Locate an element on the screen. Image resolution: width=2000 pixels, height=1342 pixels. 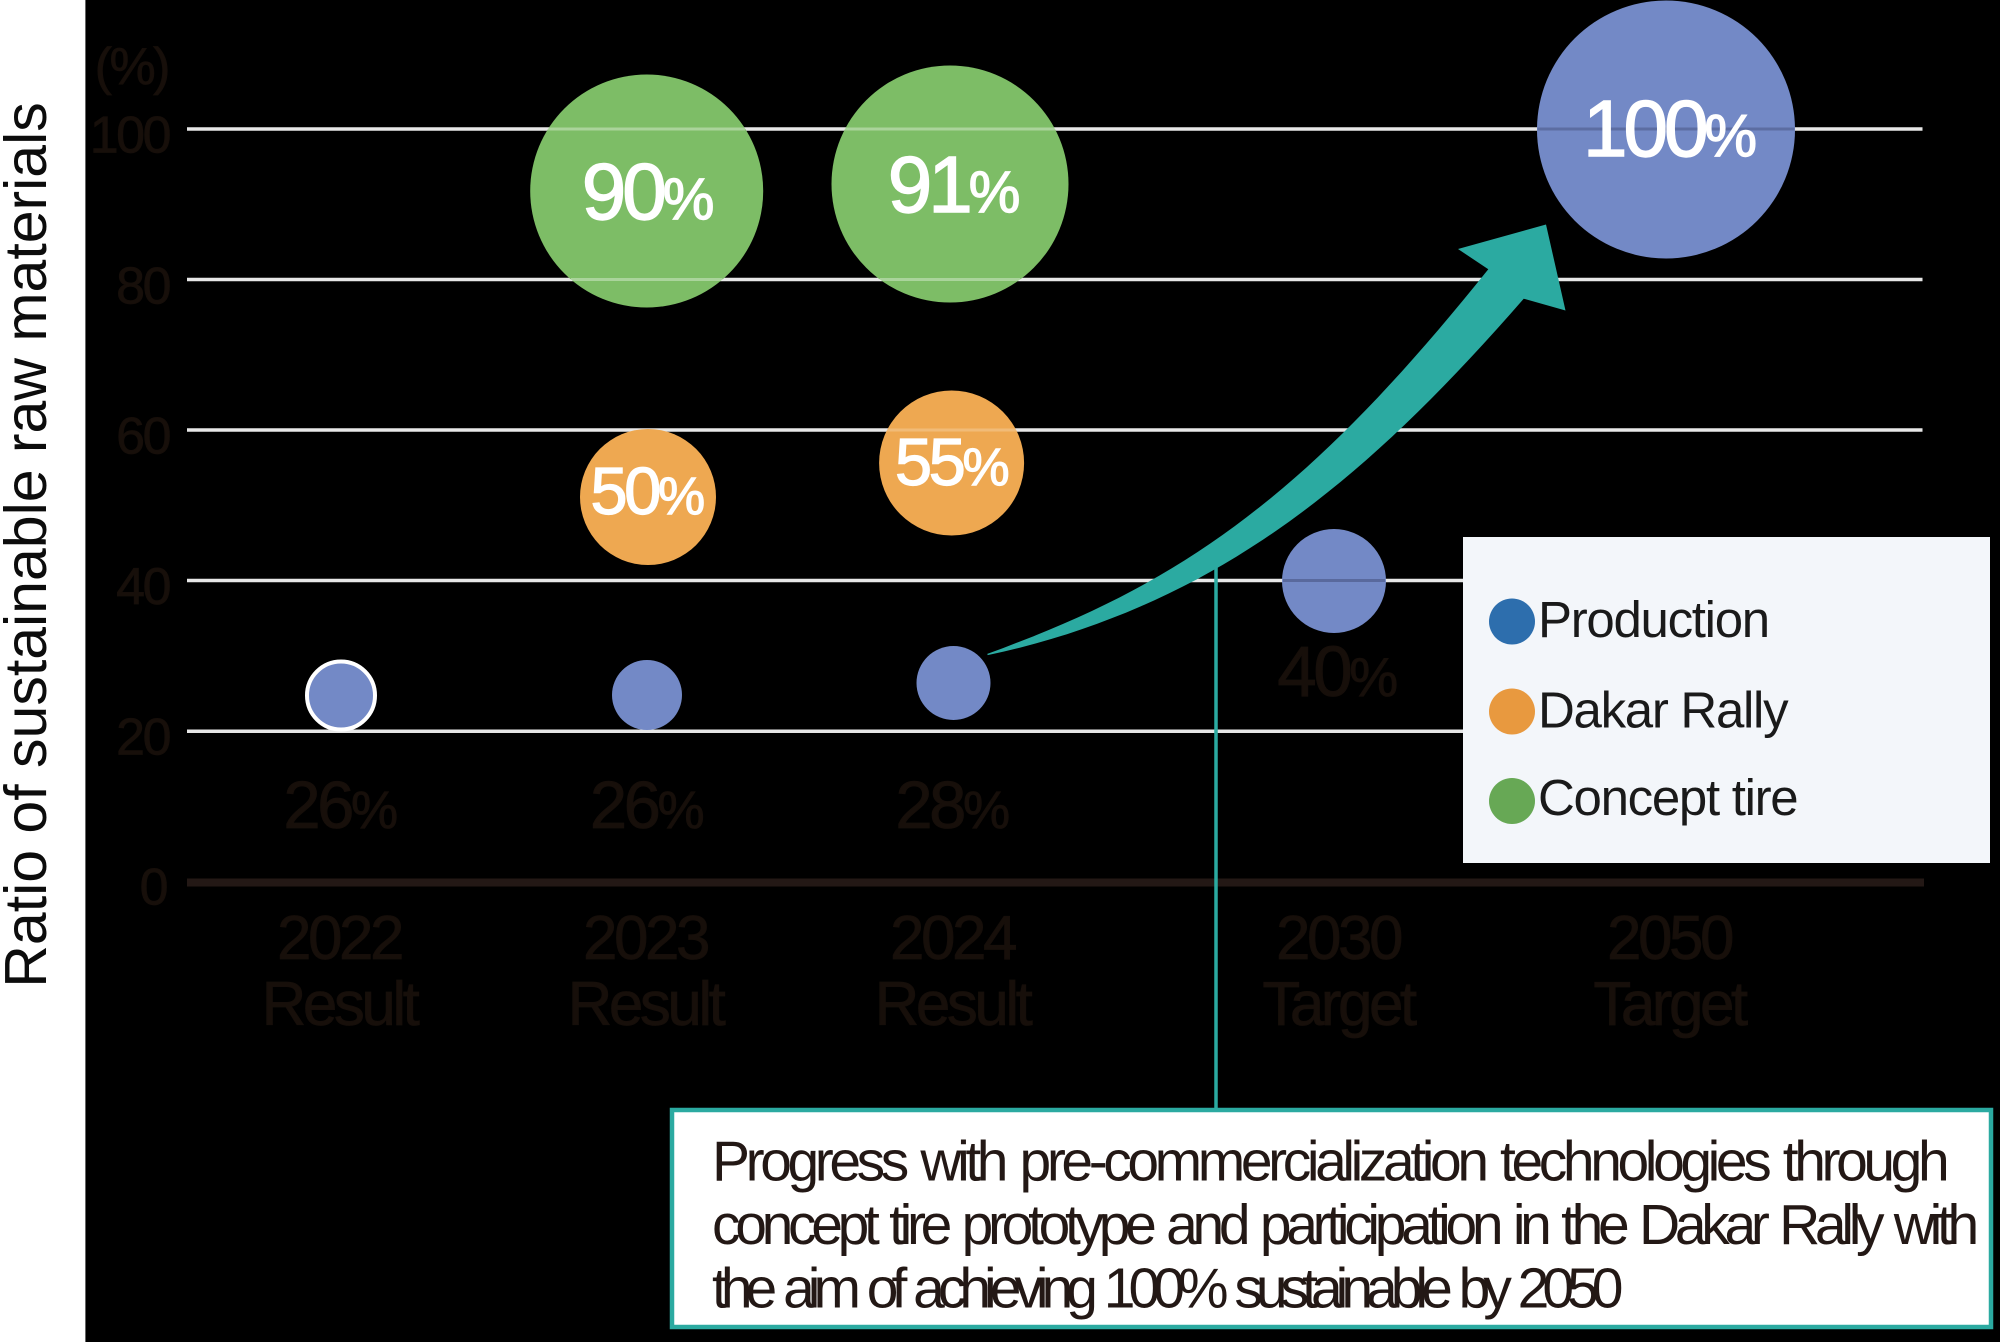
svg-text: Dakar Rally is located at coordinates (1663, 710).